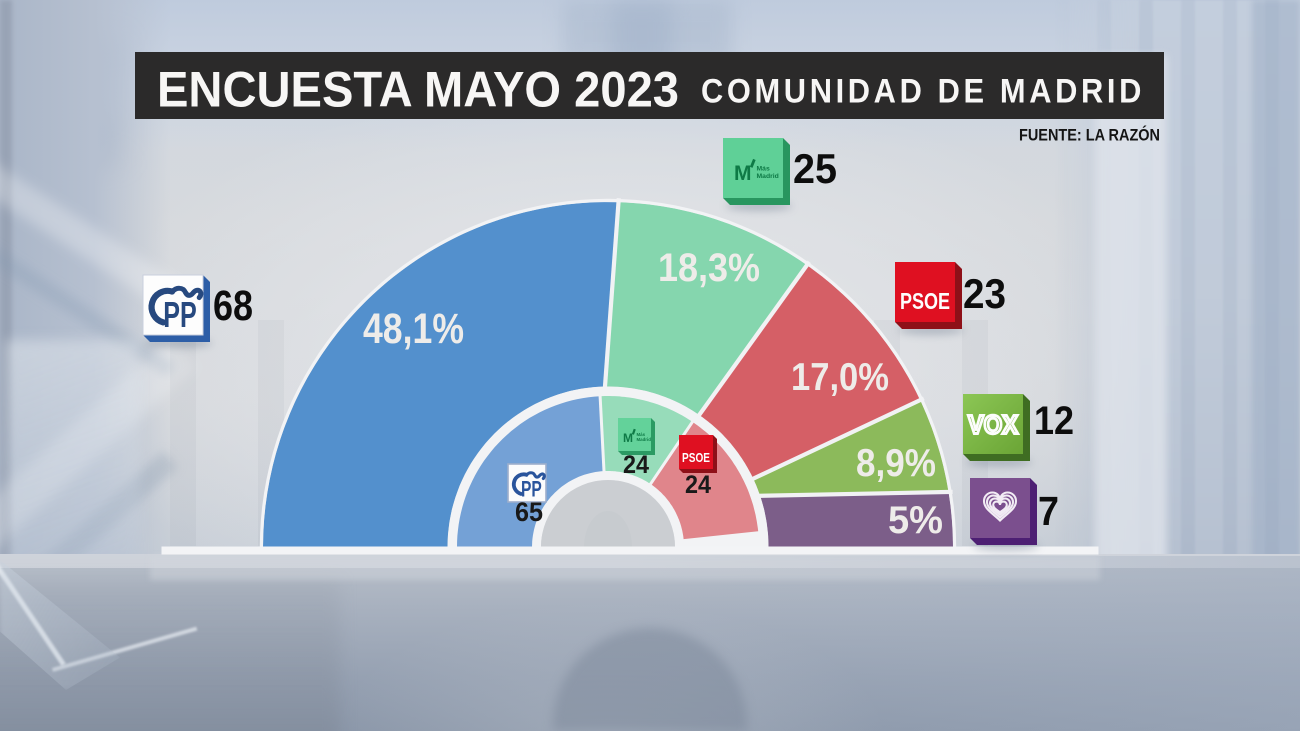 The image size is (1300, 731). Describe the element at coordinates (1089, 135) in the screenshot. I see `svg-text: FUENTE: LA RAZÓN` at that location.